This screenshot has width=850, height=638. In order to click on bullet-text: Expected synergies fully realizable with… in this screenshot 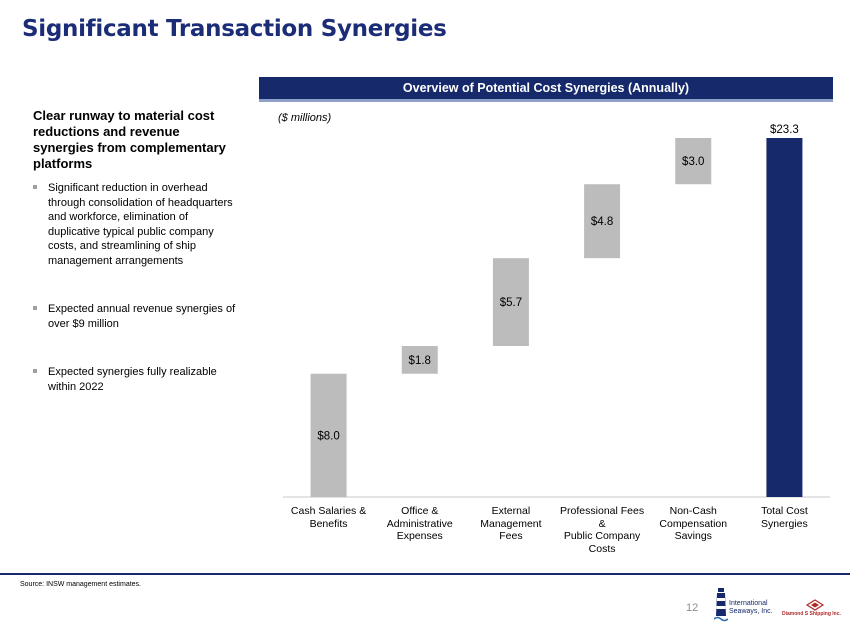, I will do `click(132, 379)`.